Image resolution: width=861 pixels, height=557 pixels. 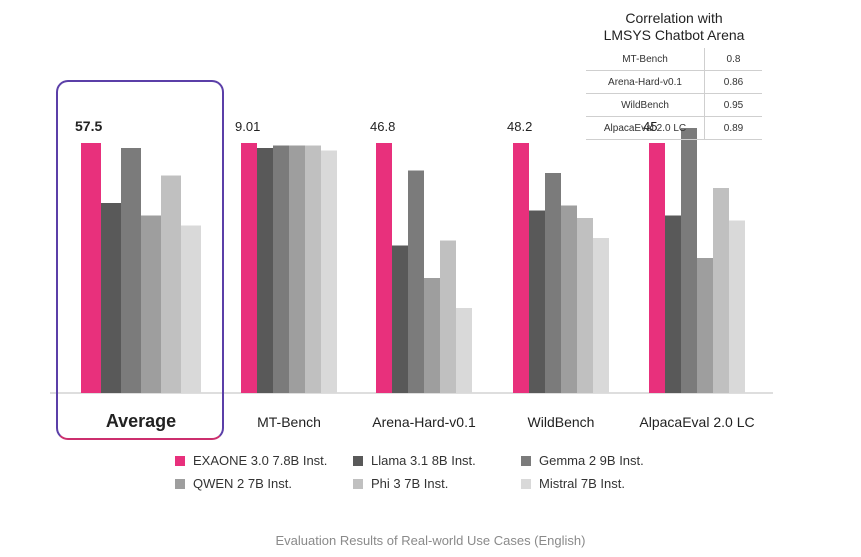 I want to click on correlation-benchmark: MT-Bench, so click(x=645, y=59).